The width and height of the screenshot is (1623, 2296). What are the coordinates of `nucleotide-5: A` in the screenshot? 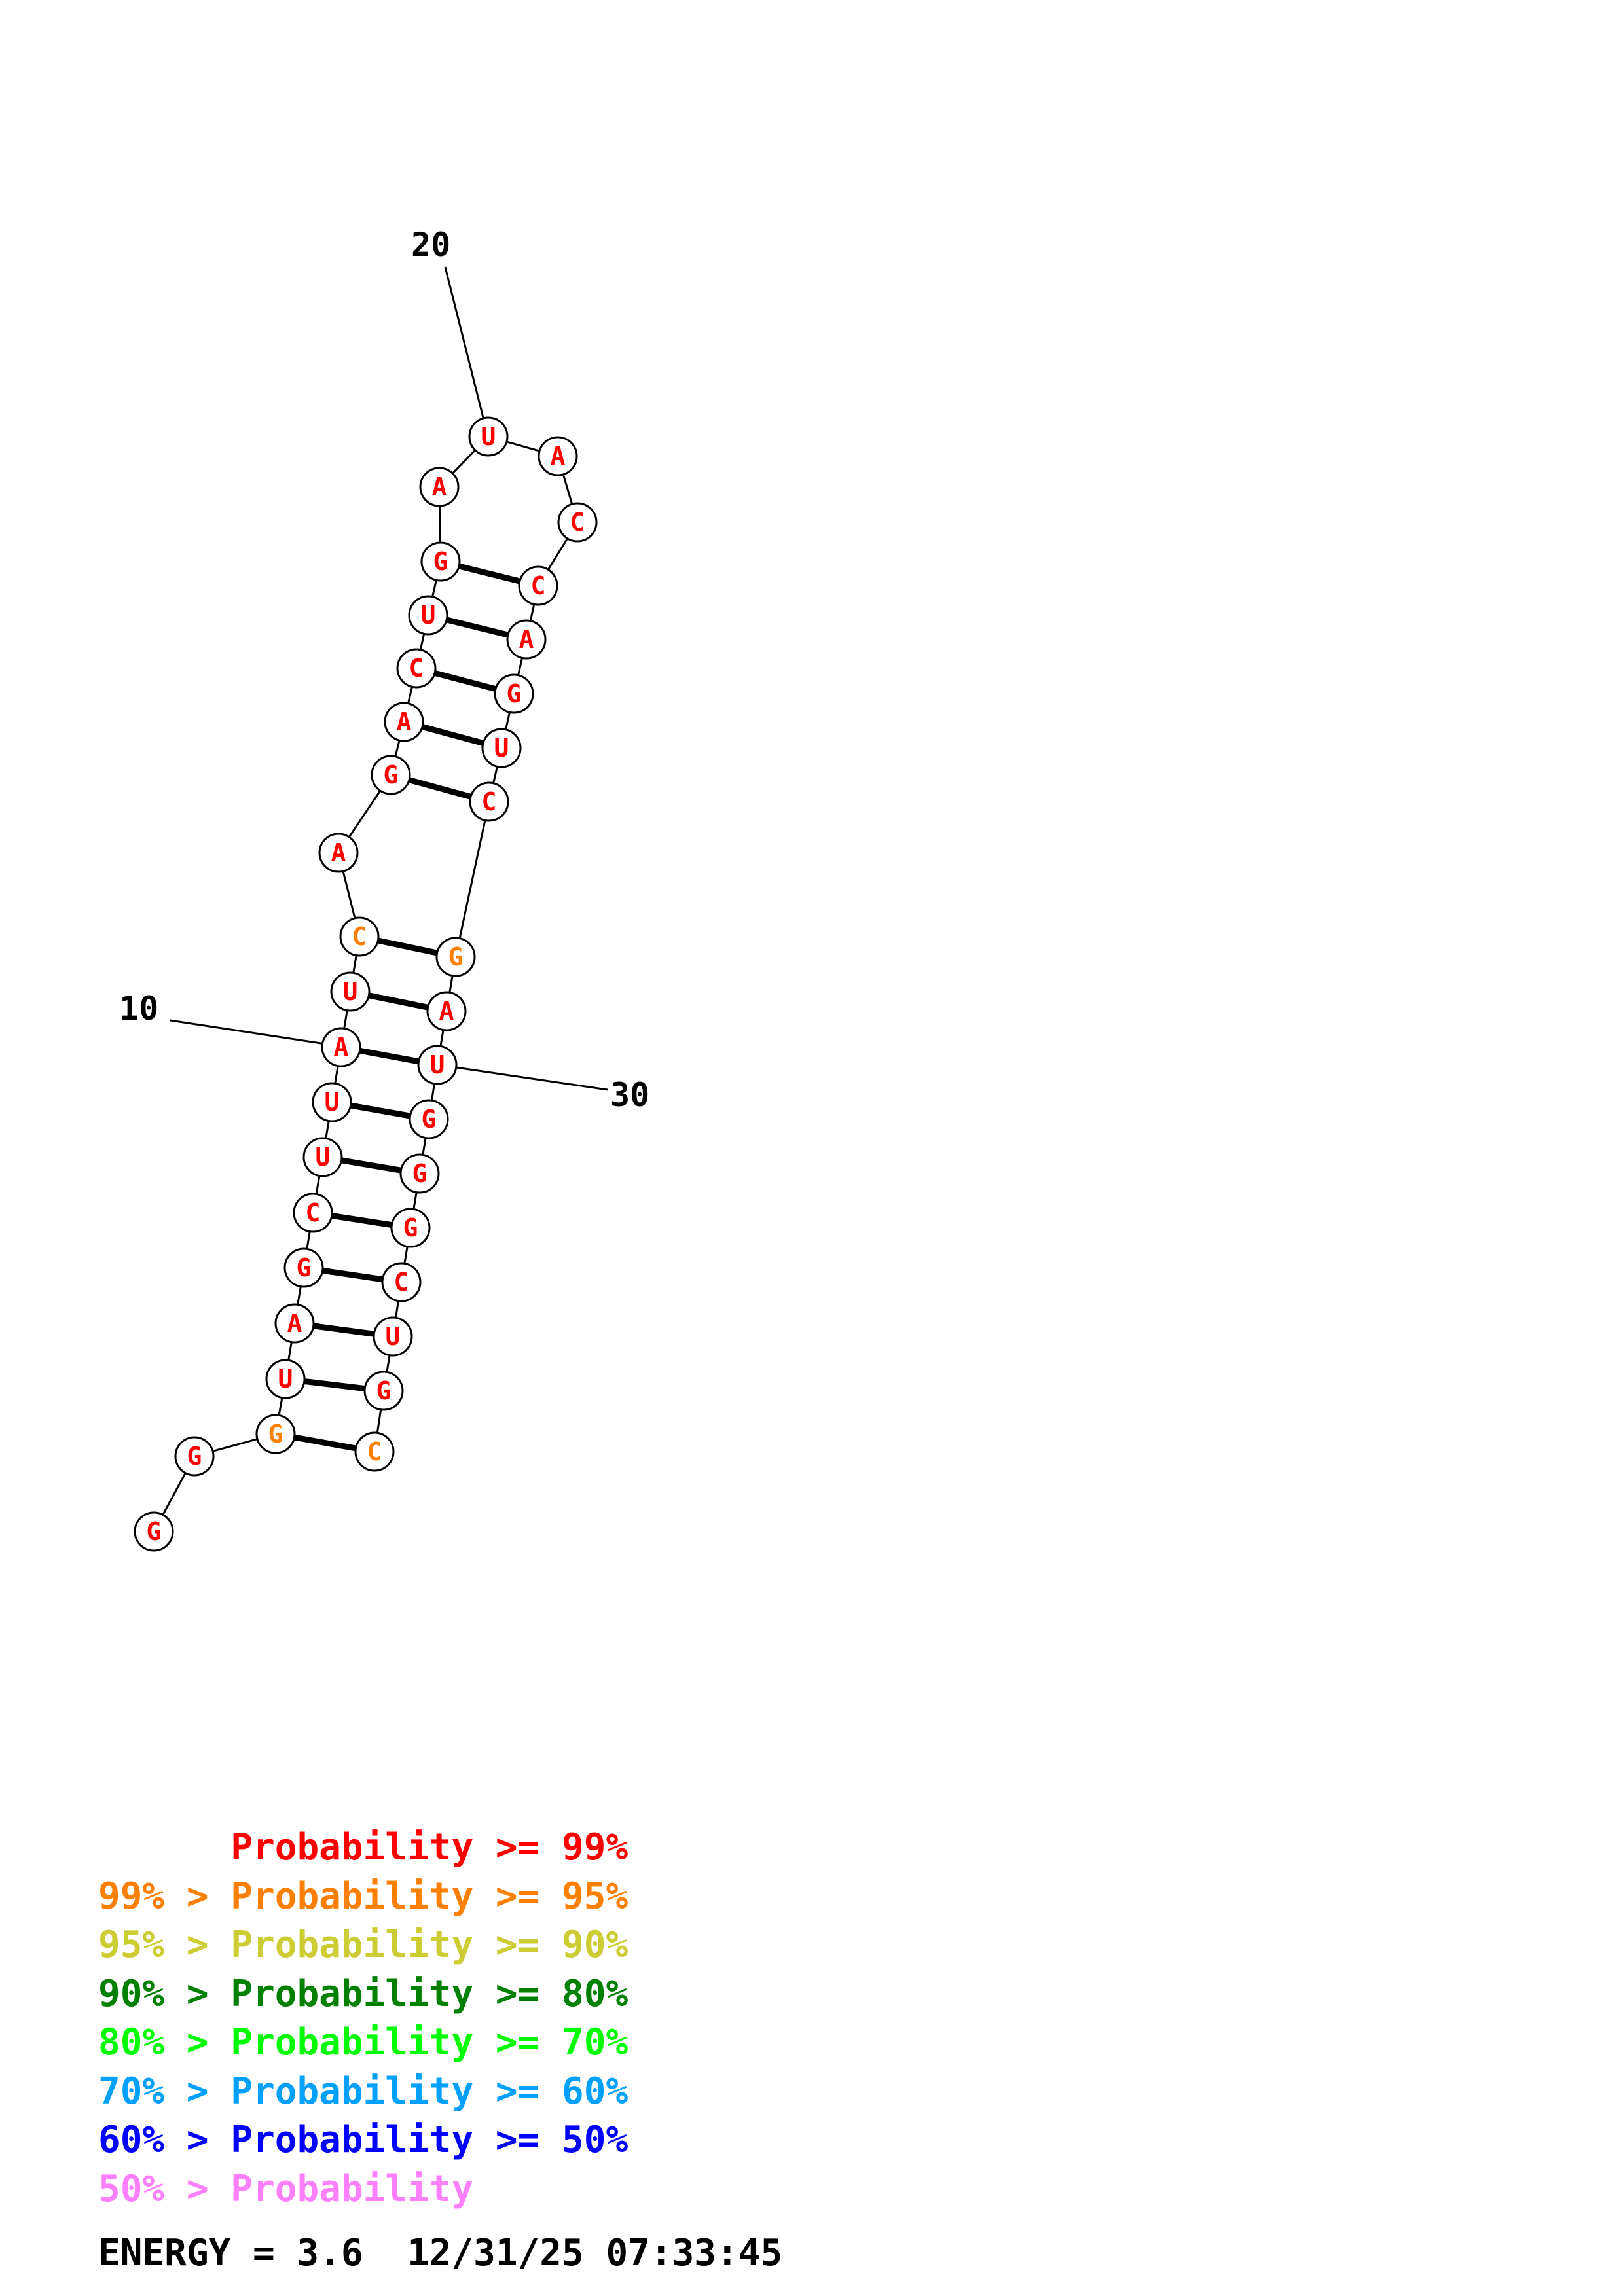 It's located at (294, 1323).